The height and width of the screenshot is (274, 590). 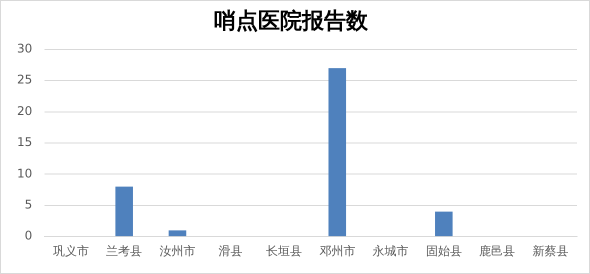 I want to click on y-tick-label: 20, so click(x=24, y=111).